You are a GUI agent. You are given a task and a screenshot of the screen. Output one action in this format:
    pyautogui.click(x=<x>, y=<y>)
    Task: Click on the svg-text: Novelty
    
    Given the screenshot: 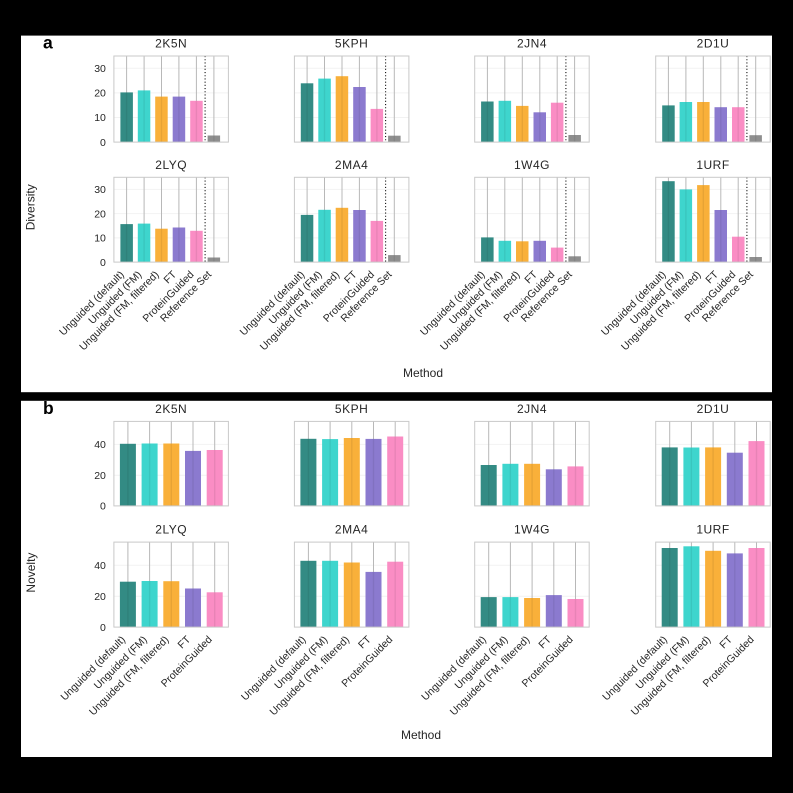 What is the action you would take?
    pyautogui.click(x=31, y=573)
    